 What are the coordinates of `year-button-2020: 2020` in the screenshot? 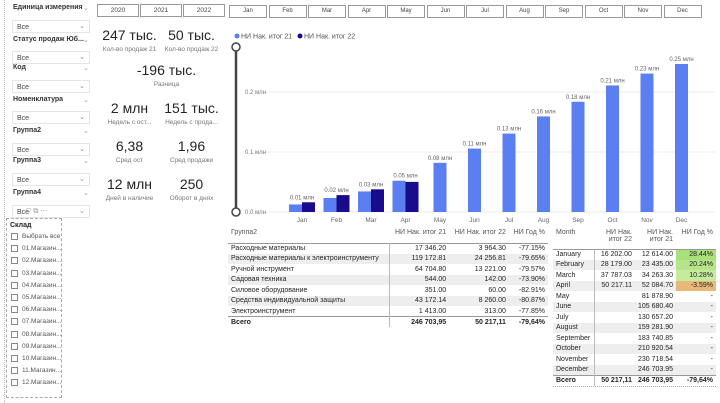 It's located at (118, 10).